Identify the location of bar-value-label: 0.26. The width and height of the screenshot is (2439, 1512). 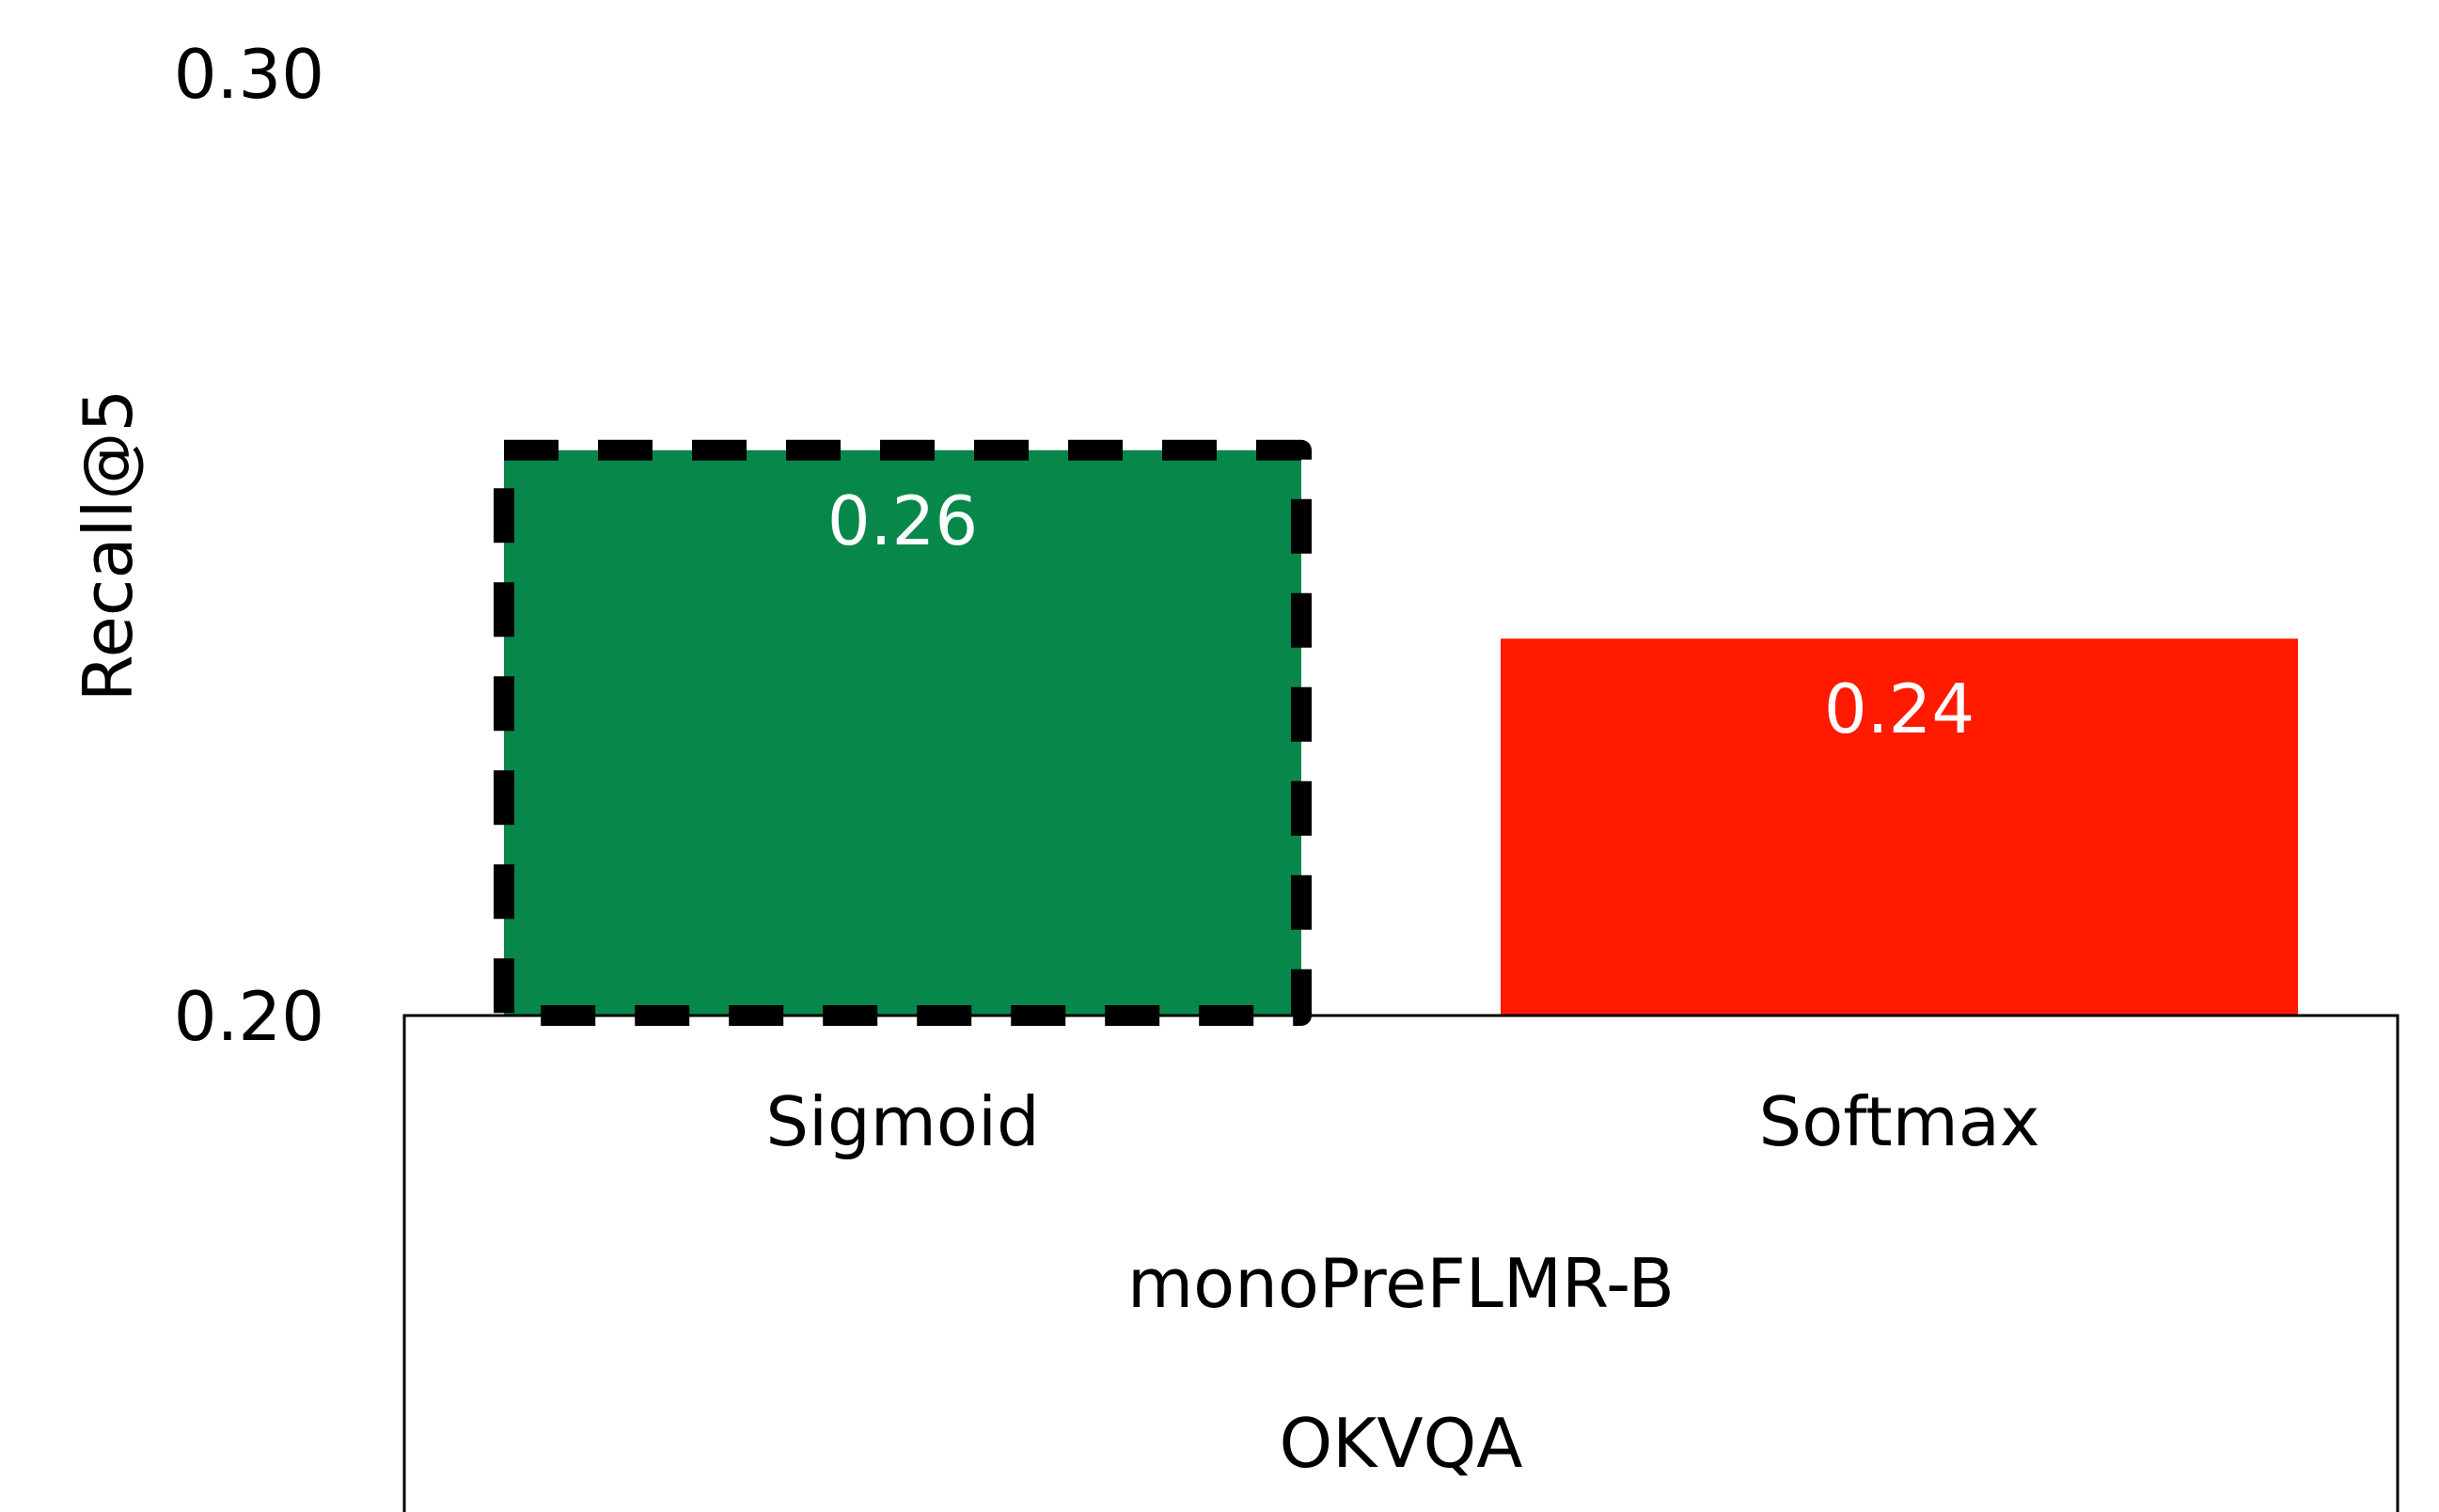
(902, 520).